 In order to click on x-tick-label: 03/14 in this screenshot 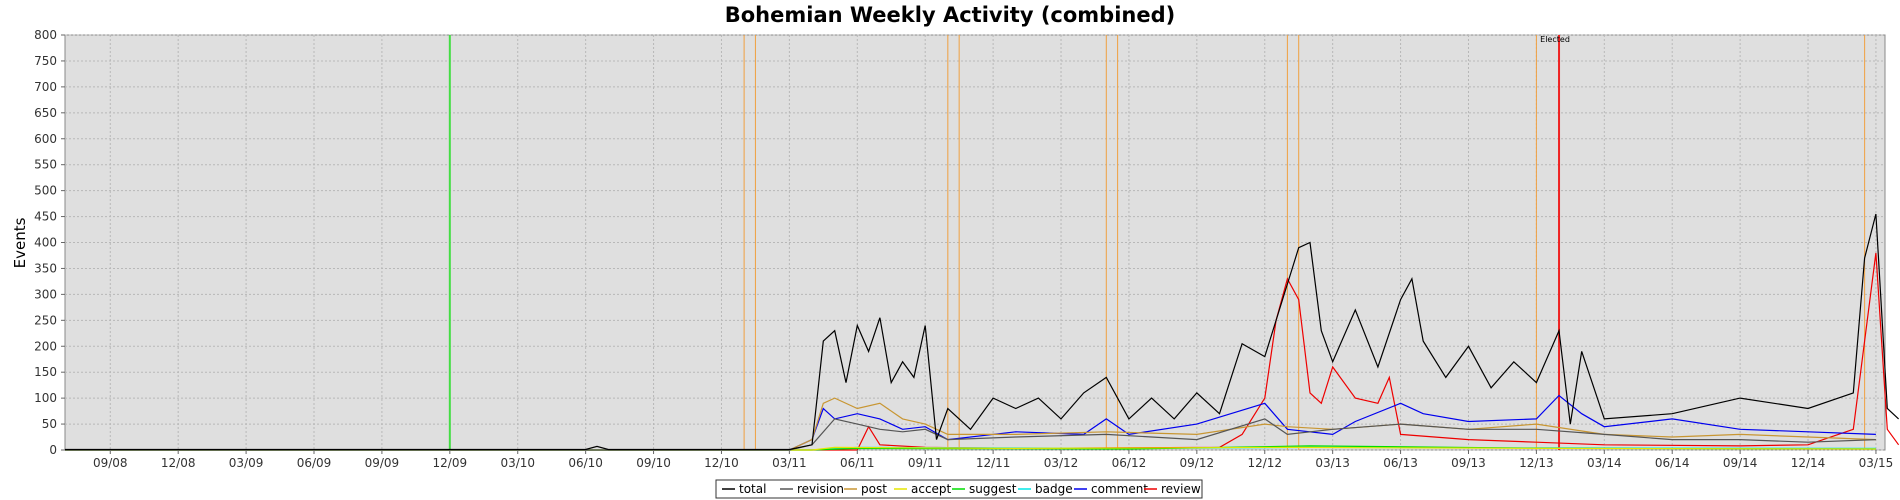, I will do `click(1604, 463)`.